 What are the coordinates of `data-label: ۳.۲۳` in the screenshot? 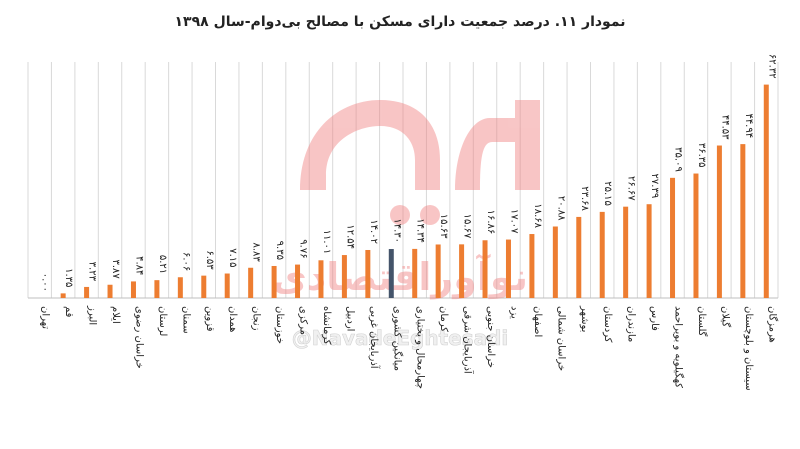 It's located at (92, 272).